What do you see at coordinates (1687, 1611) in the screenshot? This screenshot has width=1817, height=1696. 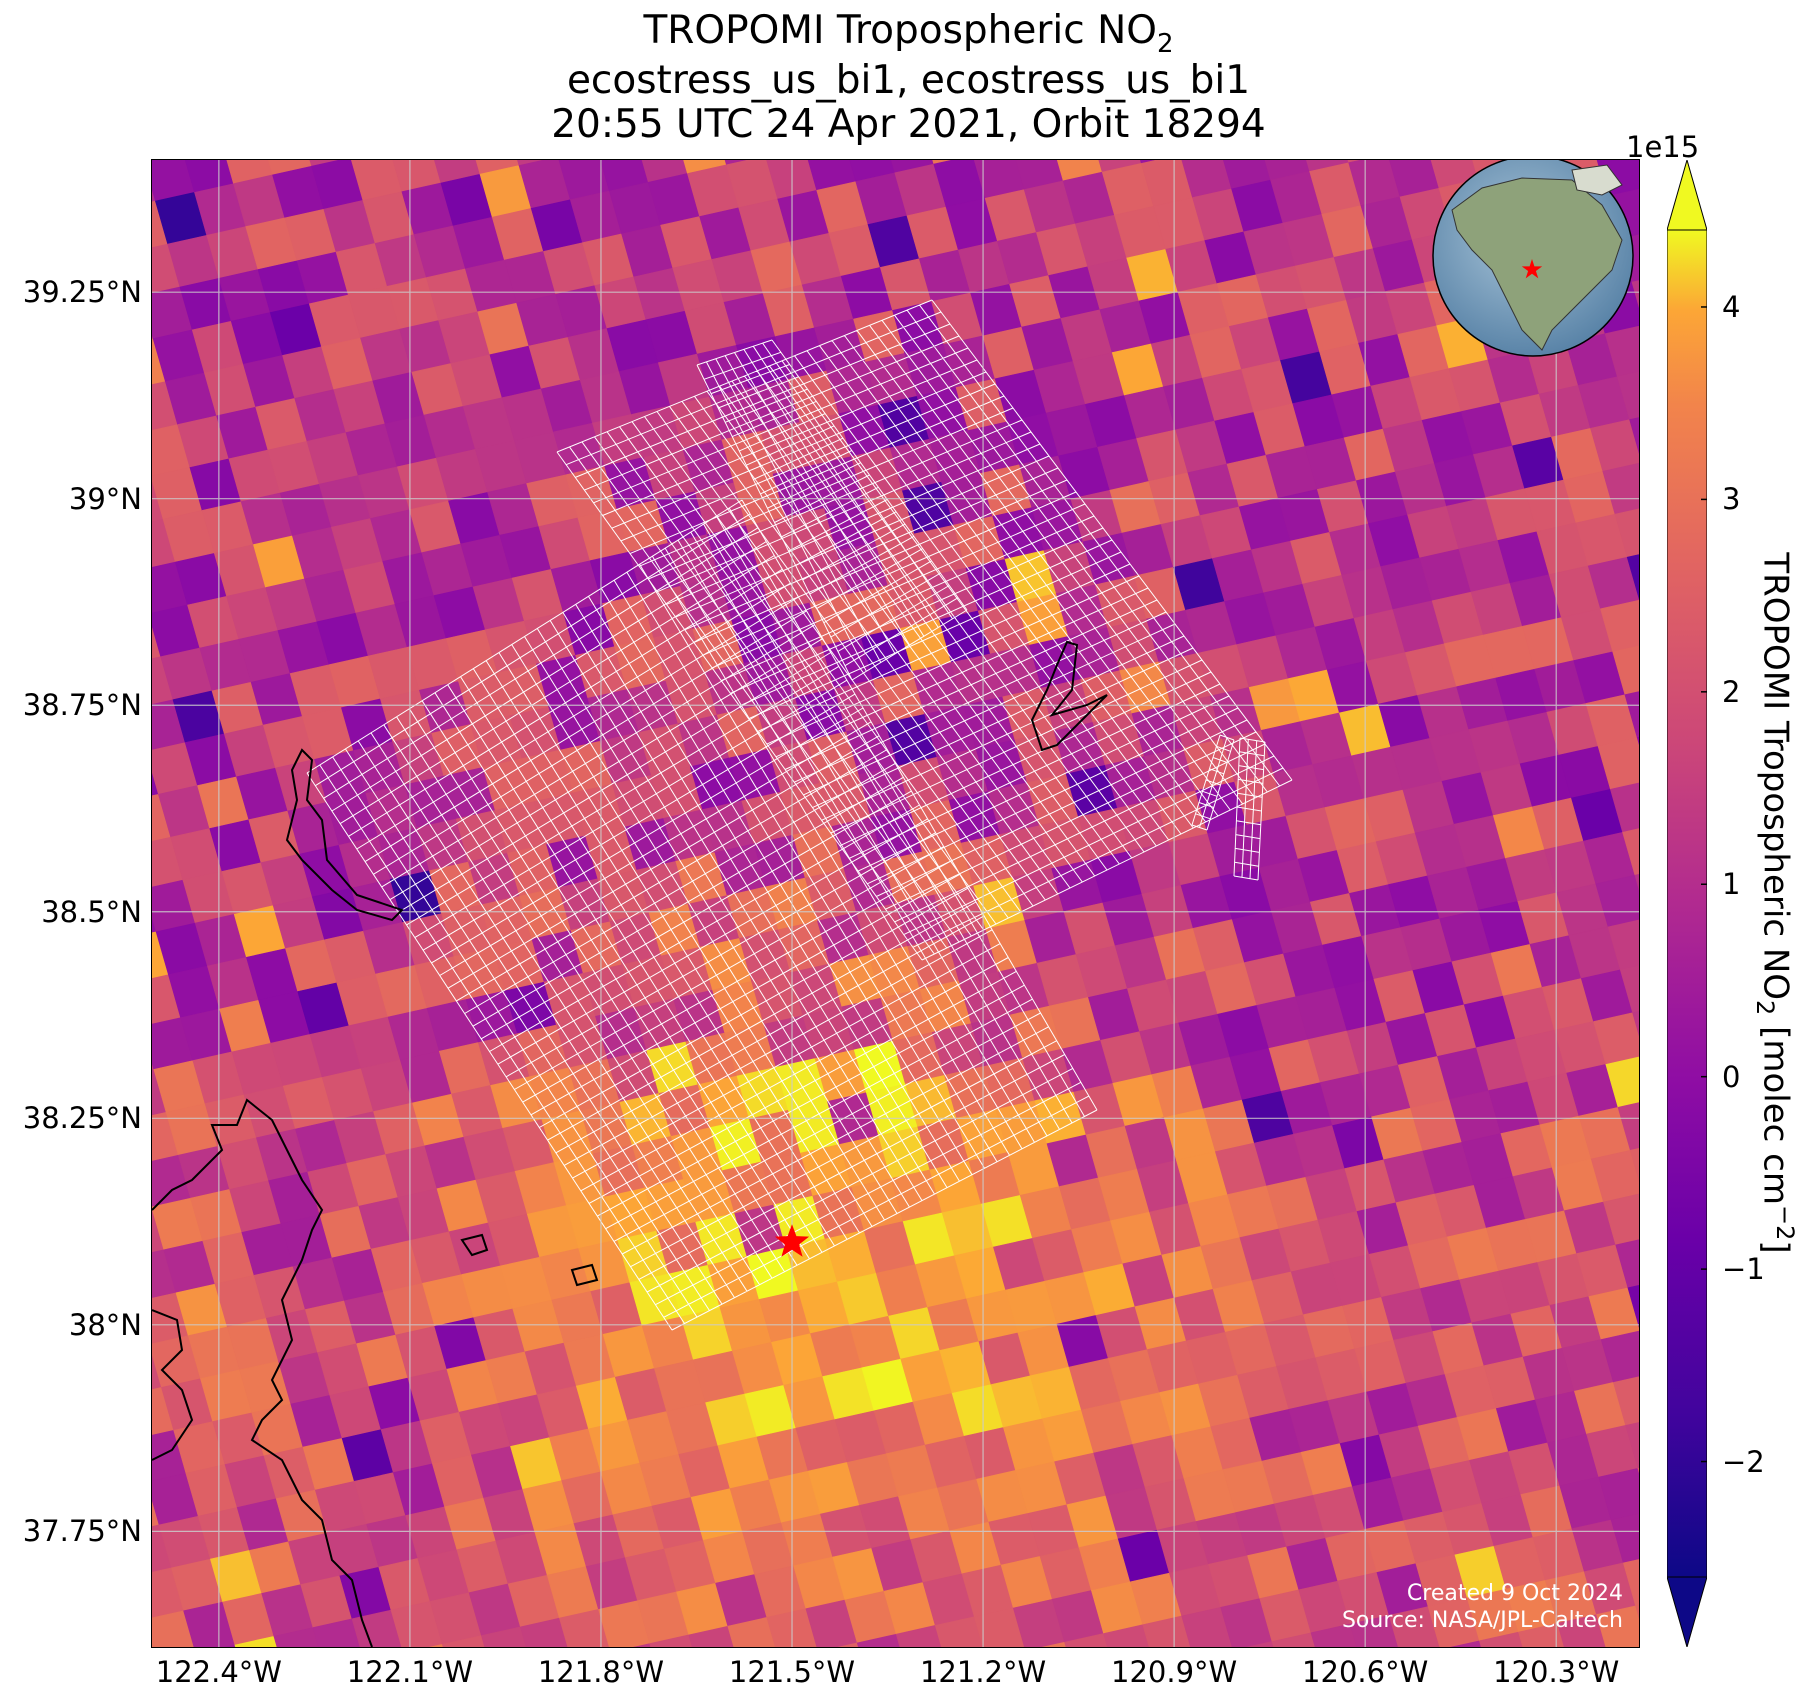 I see `colorbar-extend-bottom` at bounding box center [1687, 1611].